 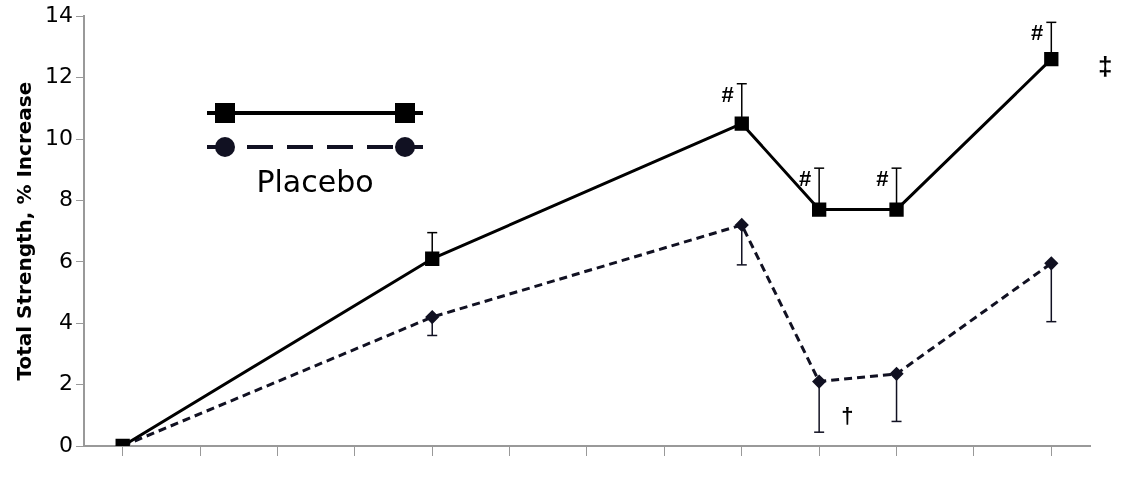 What do you see at coordinates (65, 199) in the screenshot?
I see `y-tick-label: 8` at bounding box center [65, 199].